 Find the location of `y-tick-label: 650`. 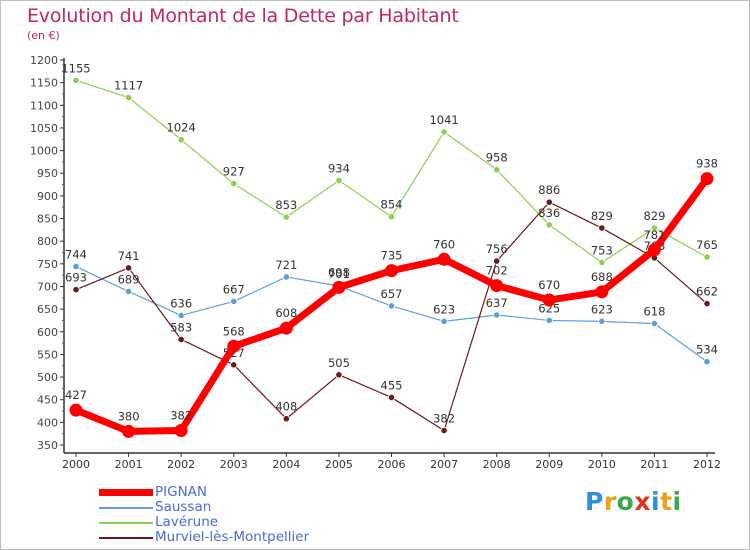

y-tick-label: 650 is located at coordinates (47, 309).